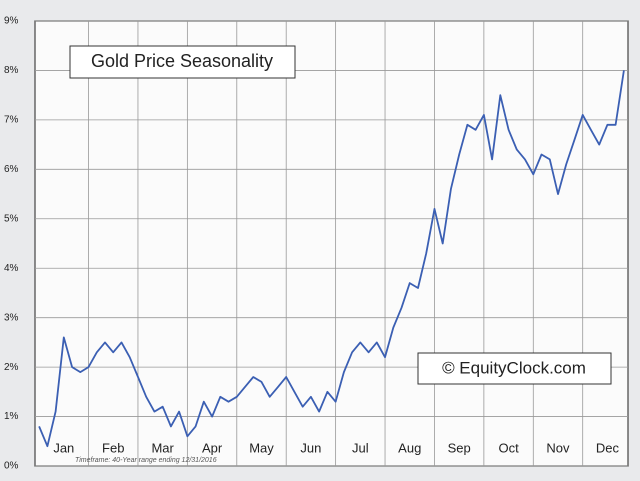 The width and height of the screenshot is (640, 481). I want to click on y-tick-label: 4%, so click(11, 268).